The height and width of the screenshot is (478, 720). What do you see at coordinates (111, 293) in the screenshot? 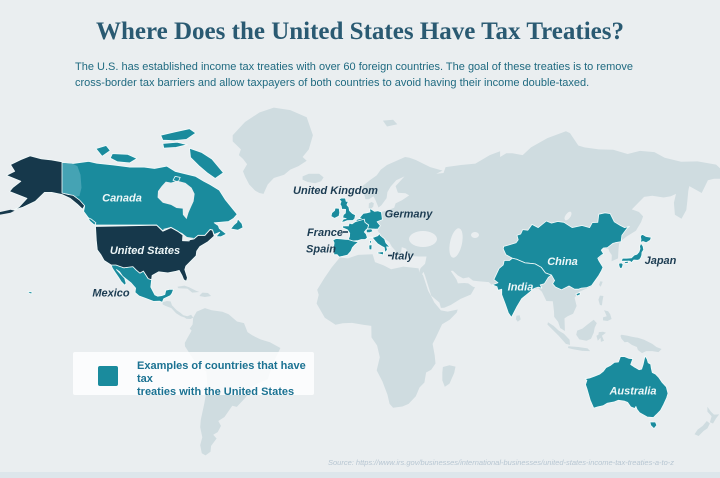
I see `svg-text: Mexico` at bounding box center [111, 293].